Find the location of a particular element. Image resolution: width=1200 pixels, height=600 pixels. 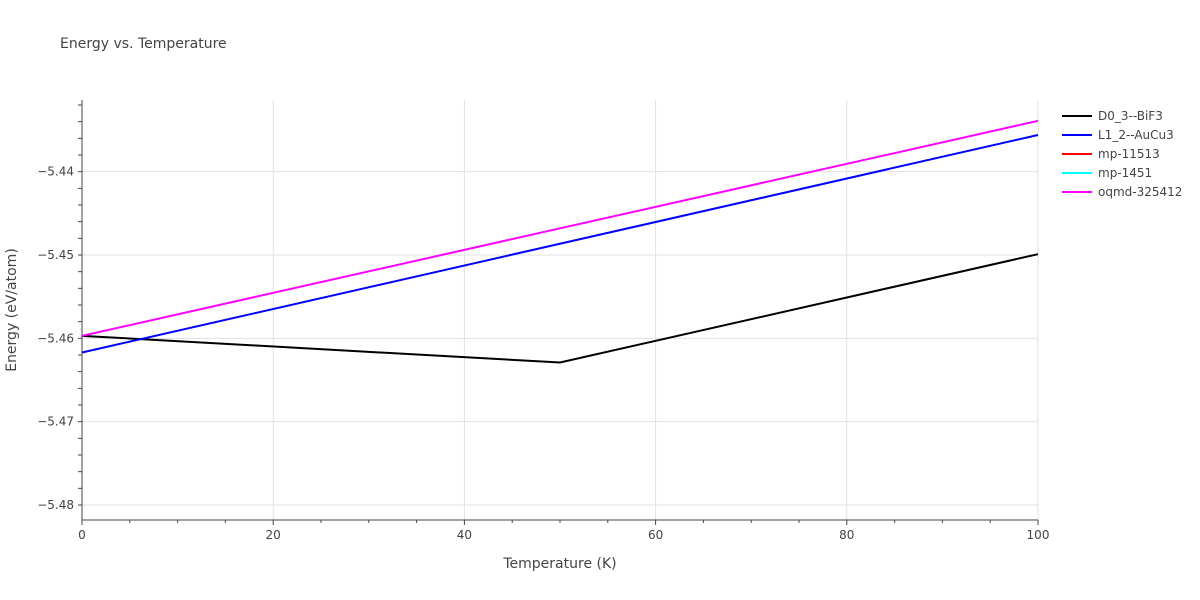

x-tick-label: 100 is located at coordinates (1038, 535).